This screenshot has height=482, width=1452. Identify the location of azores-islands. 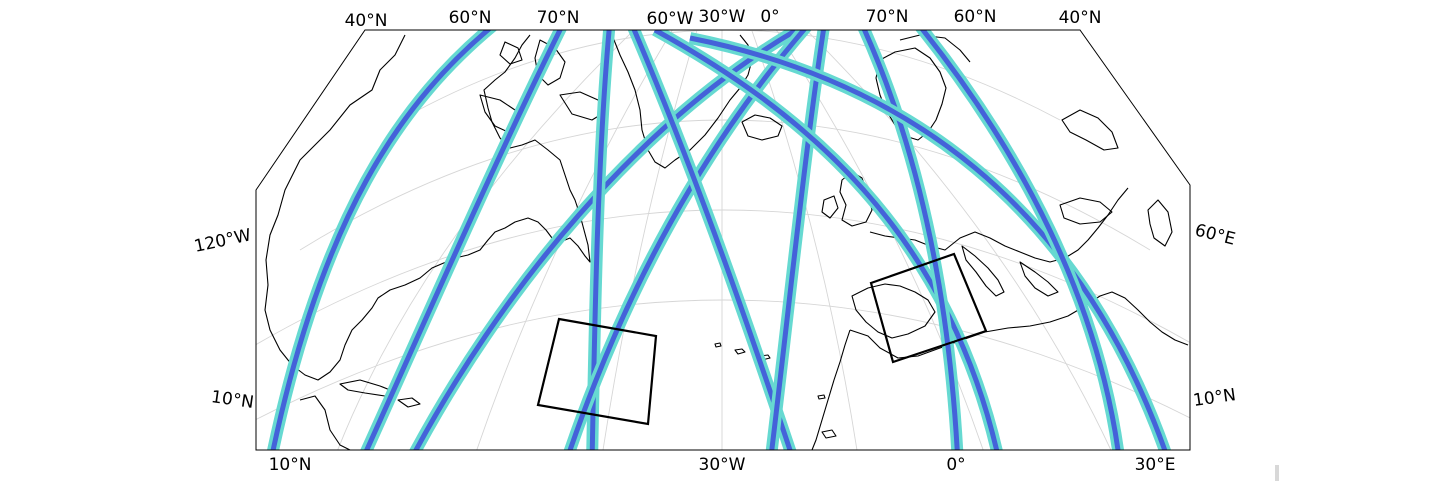
(740, 351).